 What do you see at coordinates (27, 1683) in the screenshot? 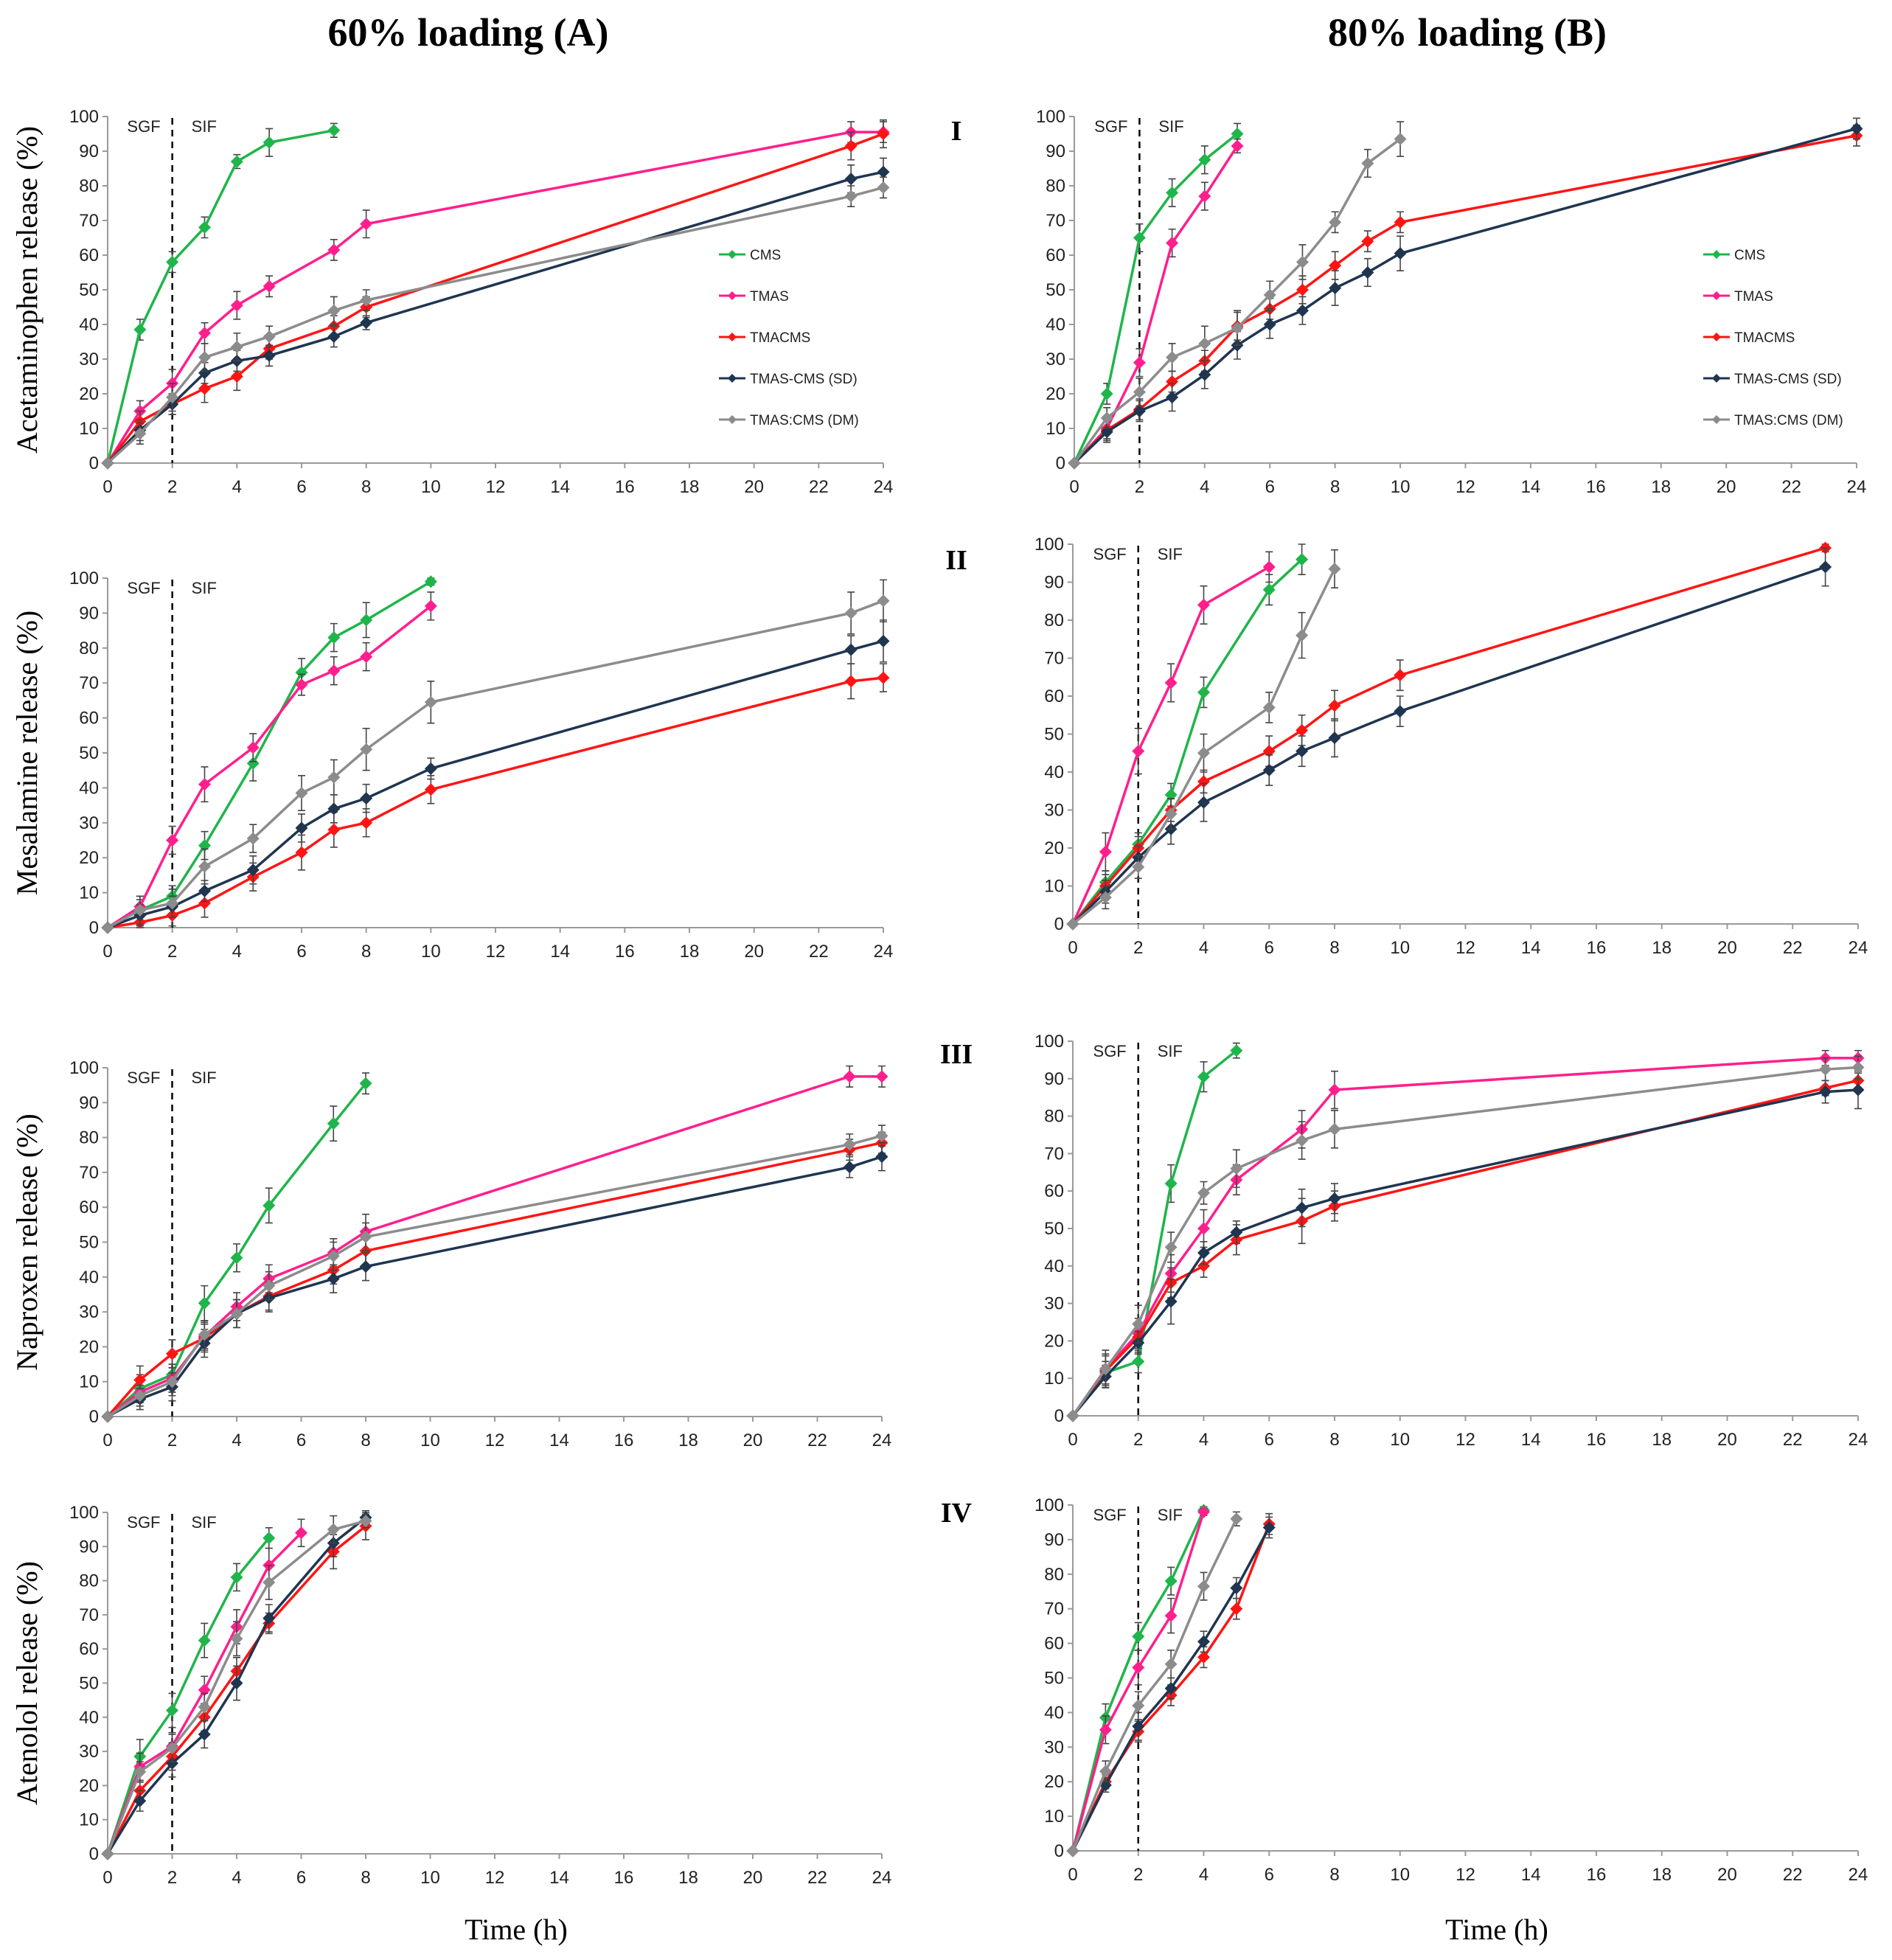
I see `y-axis-label: Atenolol release (%)` at bounding box center [27, 1683].